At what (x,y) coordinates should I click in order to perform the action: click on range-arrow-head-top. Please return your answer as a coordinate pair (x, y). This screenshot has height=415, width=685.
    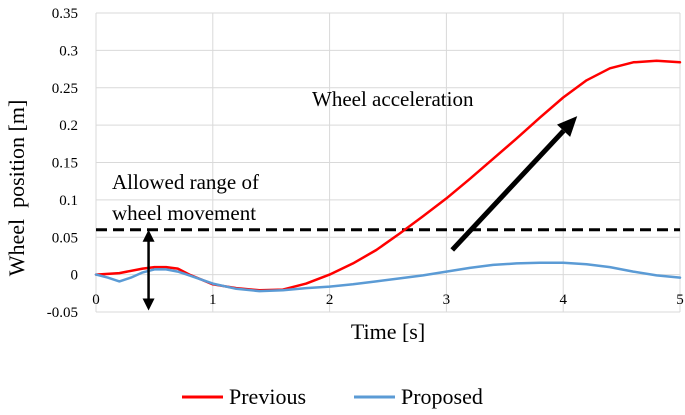
    Looking at the image, I should click on (148, 235).